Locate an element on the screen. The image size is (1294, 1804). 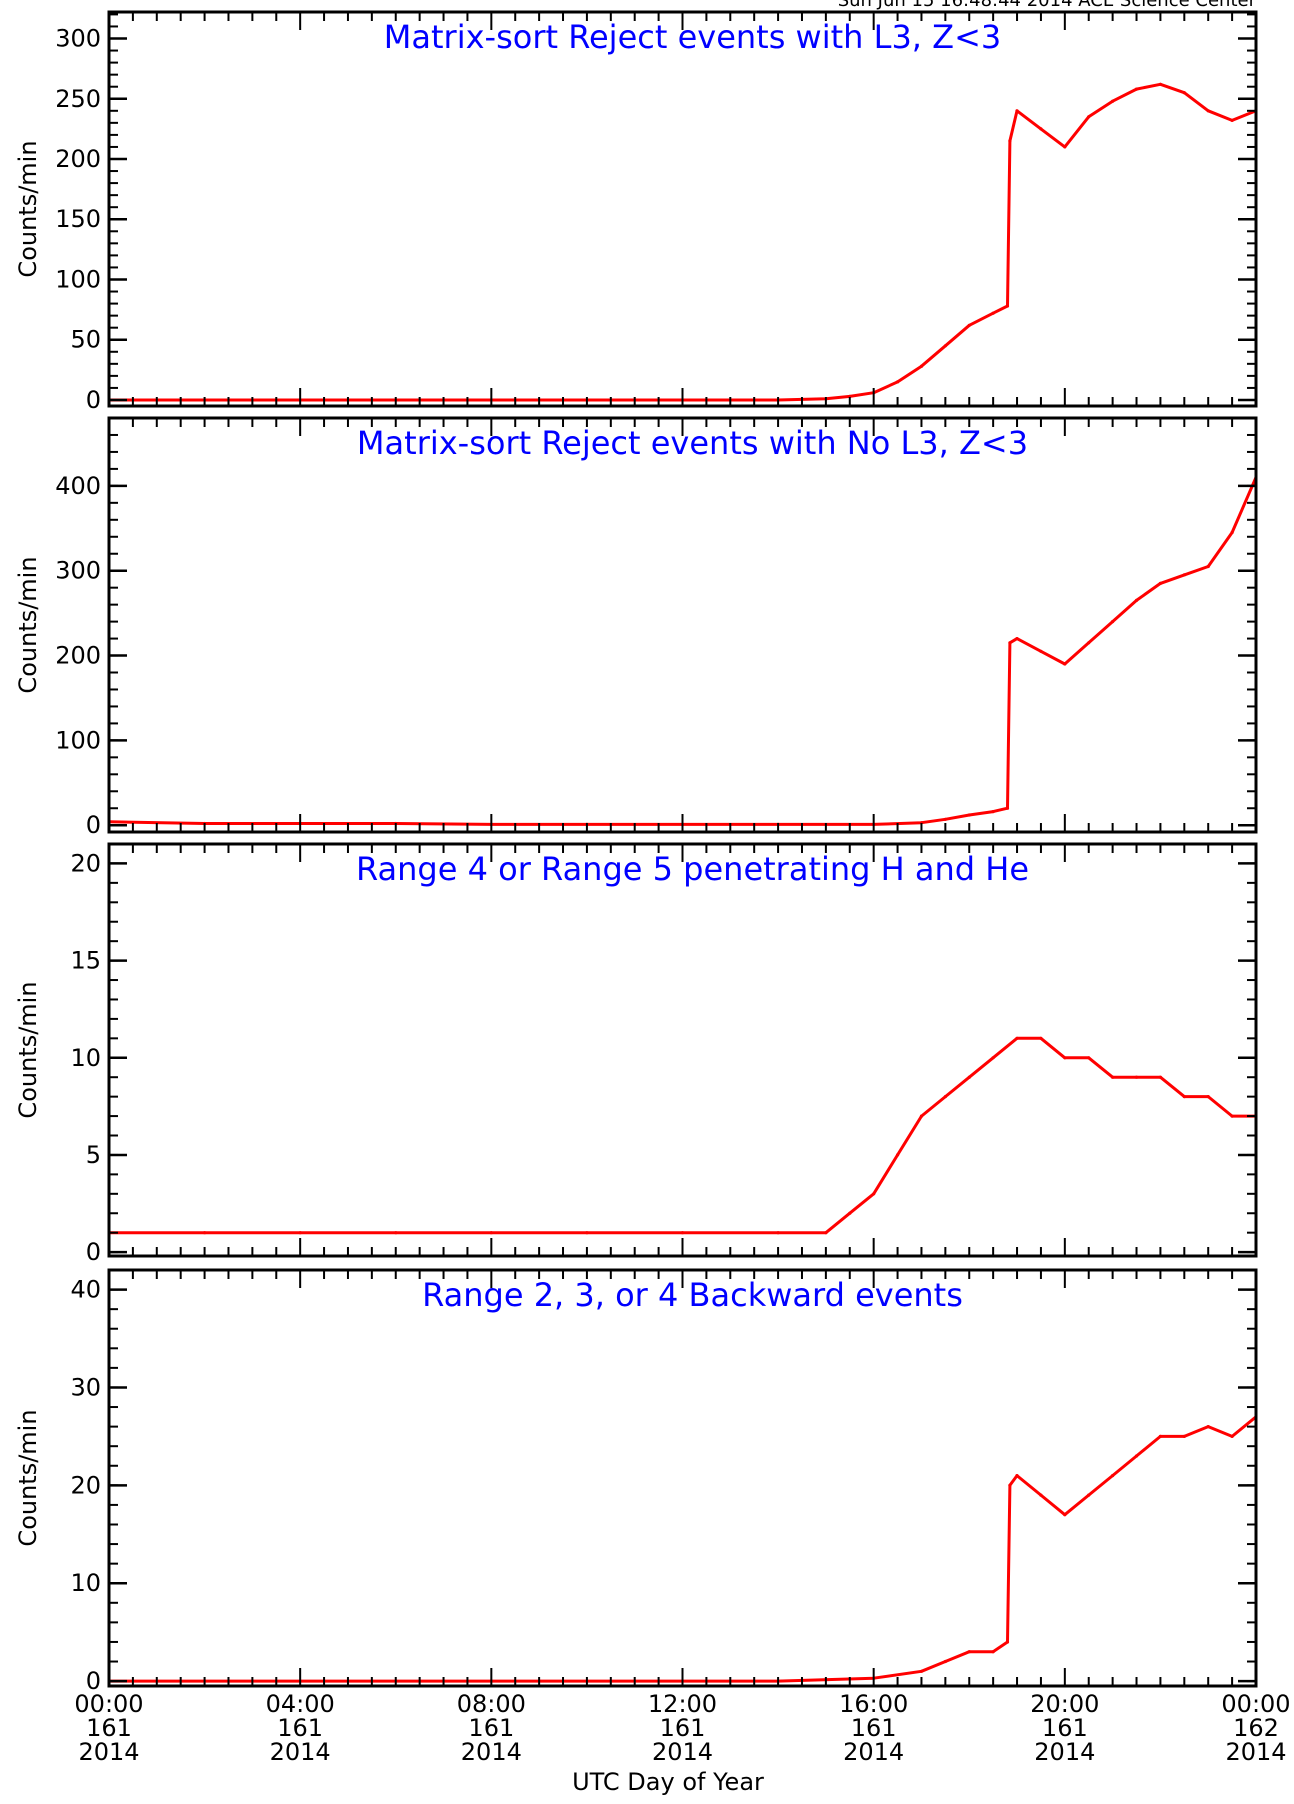
panel-title: Range 4 or Range 5 penetrating H and He is located at coordinates (692, 869).